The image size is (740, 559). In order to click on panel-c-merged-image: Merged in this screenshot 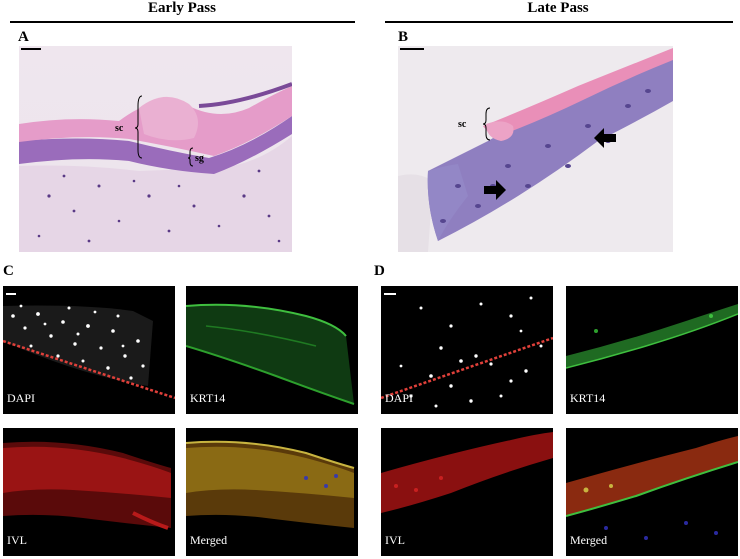, I will do `click(272, 492)`.